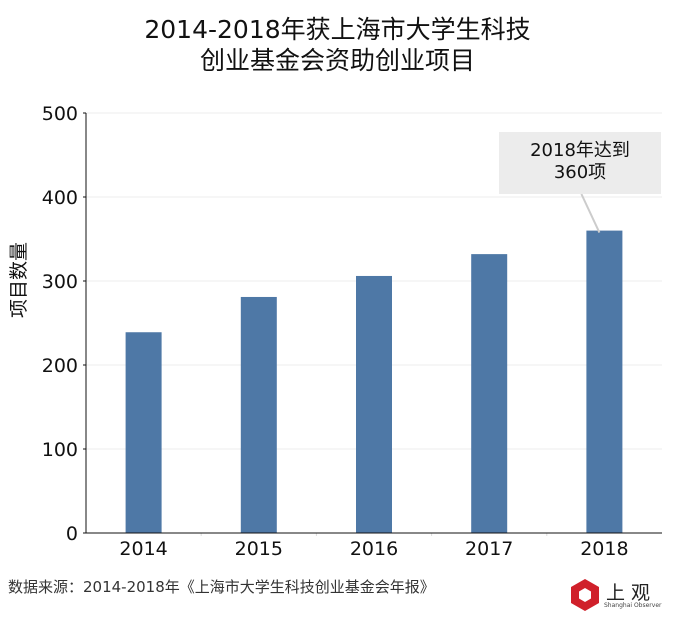 This screenshot has height=623, width=675. What do you see at coordinates (337, 29) in the screenshot?
I see `chart-title-line-1: 2014-2018年获上海市大学生科技` at bounding box center [337, 29].